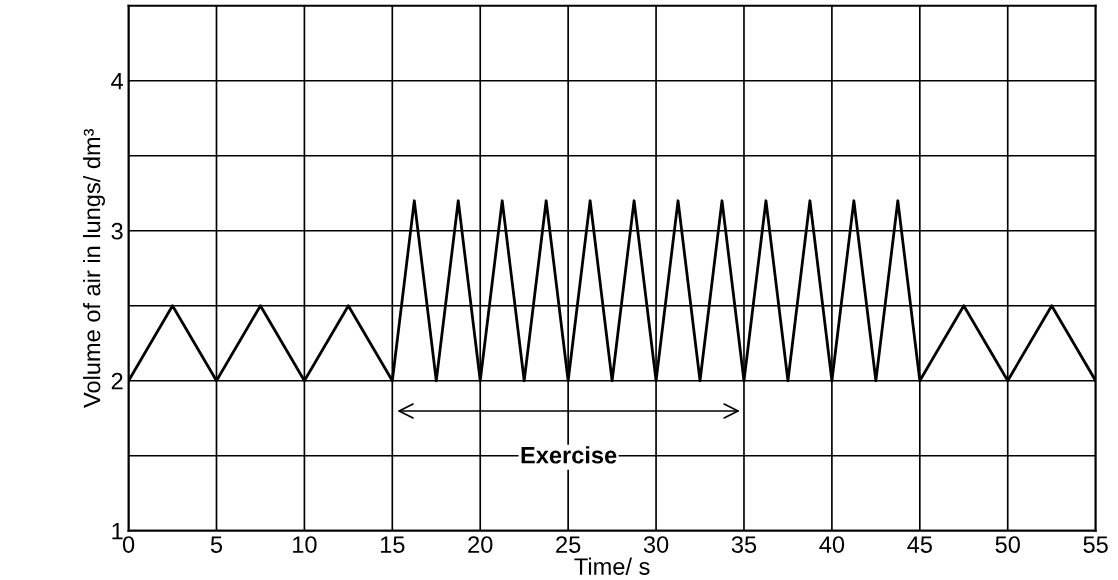 Image resolution: width=1118 pixels, height=580 pixels. I want to click on x-tick-label: 35, so click(744, 544).